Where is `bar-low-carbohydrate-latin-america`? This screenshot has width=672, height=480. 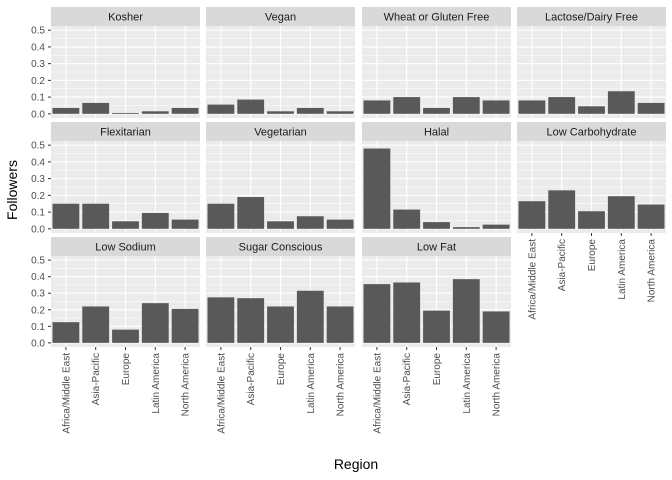 bar-low-carbohydrate-latin-america is located at coordinates (621, 212).